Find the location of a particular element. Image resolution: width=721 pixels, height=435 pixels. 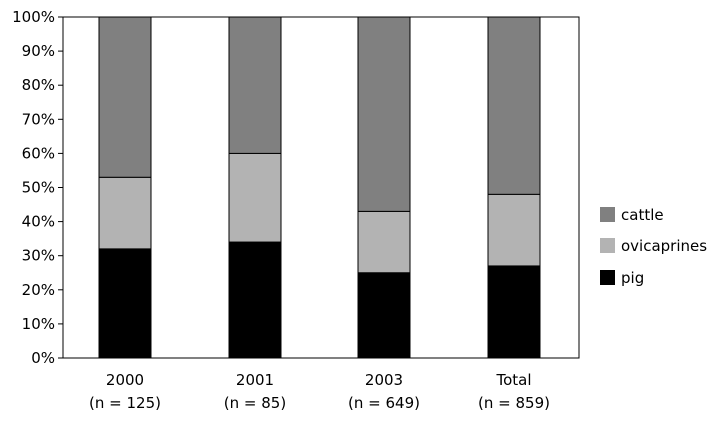

bar-segment-ovicaprines-2003 is located at coordinates (384, 242).